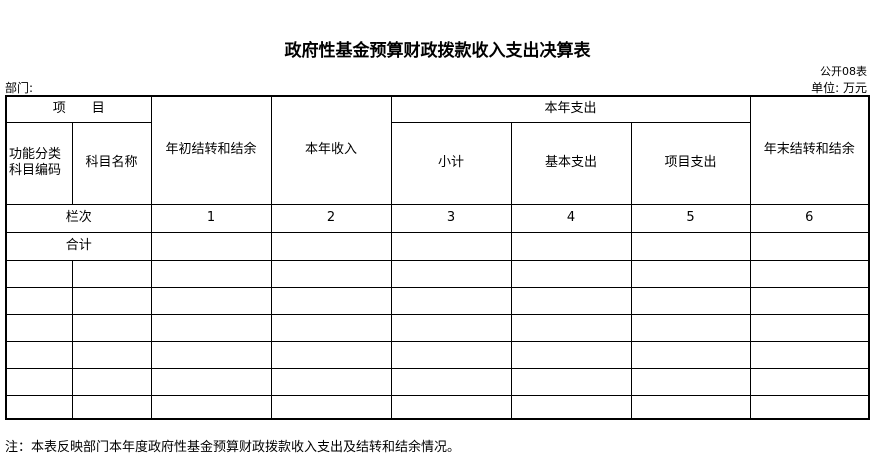  Describe the element at coordinates (111, 163) in the screenshot. I see `subject-name-header: 科目名称` at that location.